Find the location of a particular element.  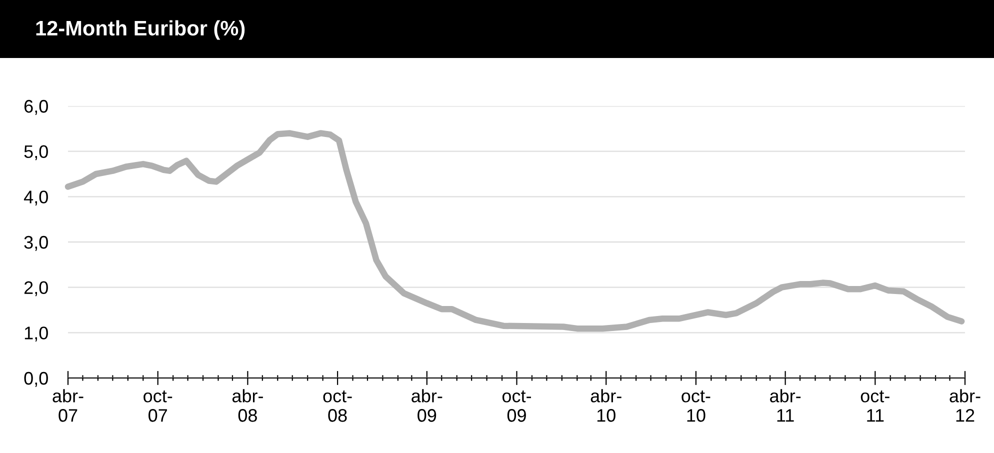

x-tick-label: oct- 11 is located at coordinates (875, 406).